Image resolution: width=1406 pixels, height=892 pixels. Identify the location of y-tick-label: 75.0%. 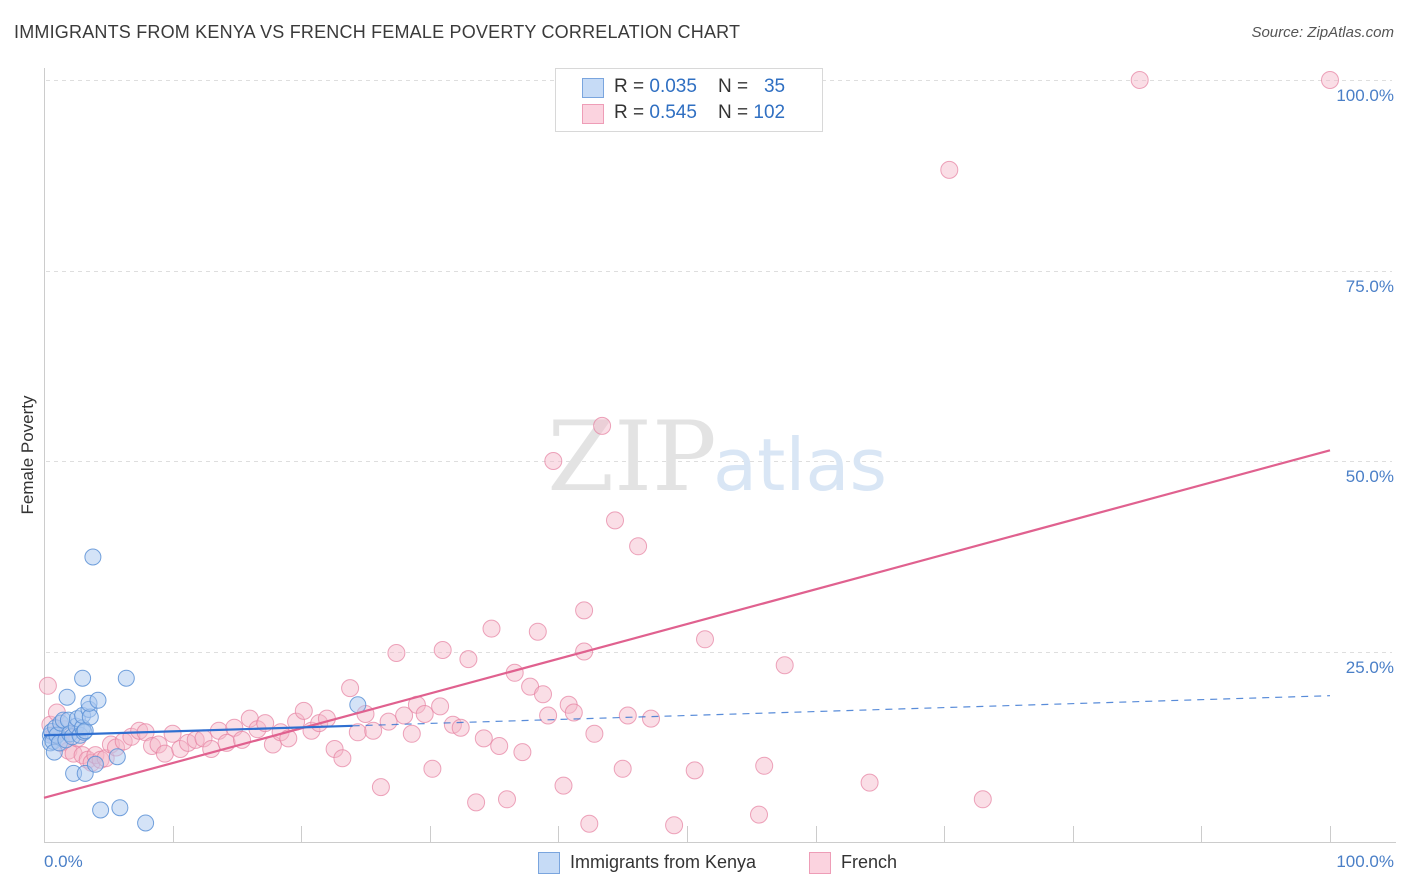
(1369, 286).